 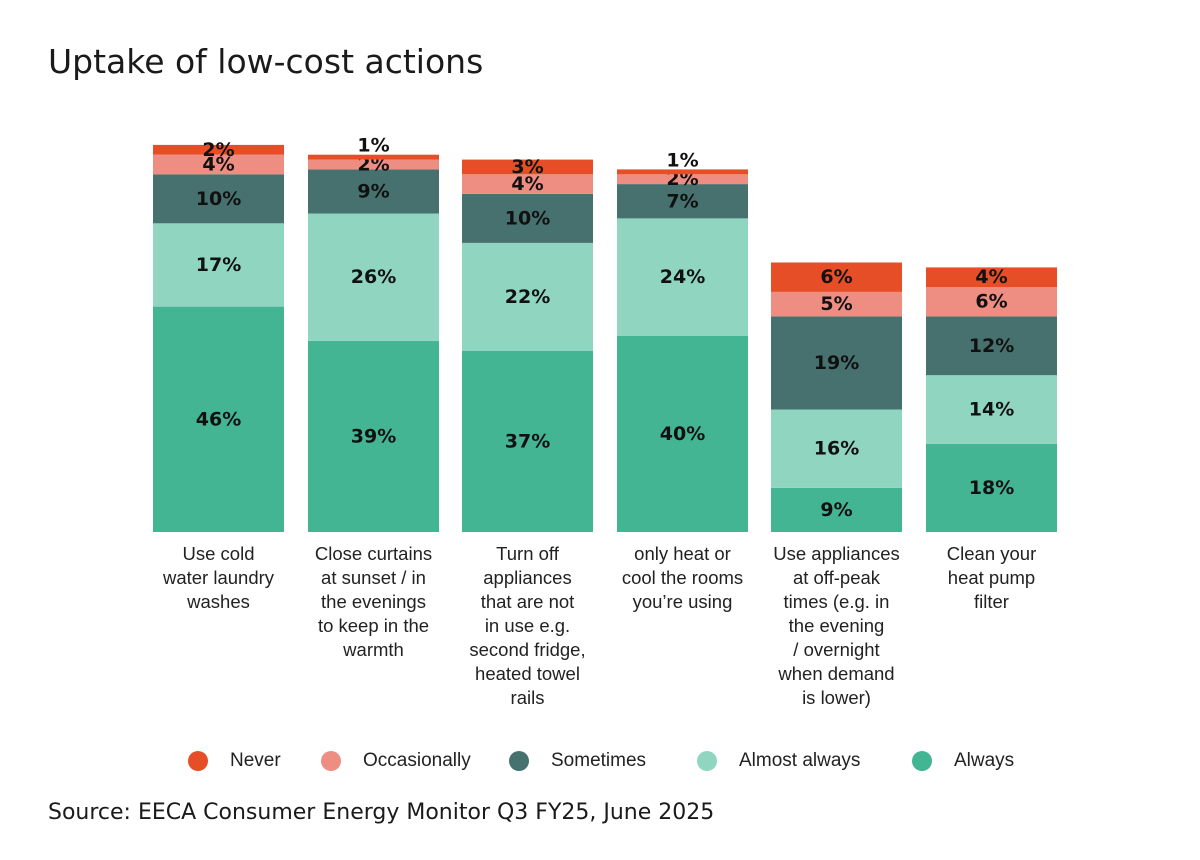 I want to click on data-label-sometimes-2: 9%, so click(x=373, y=191).